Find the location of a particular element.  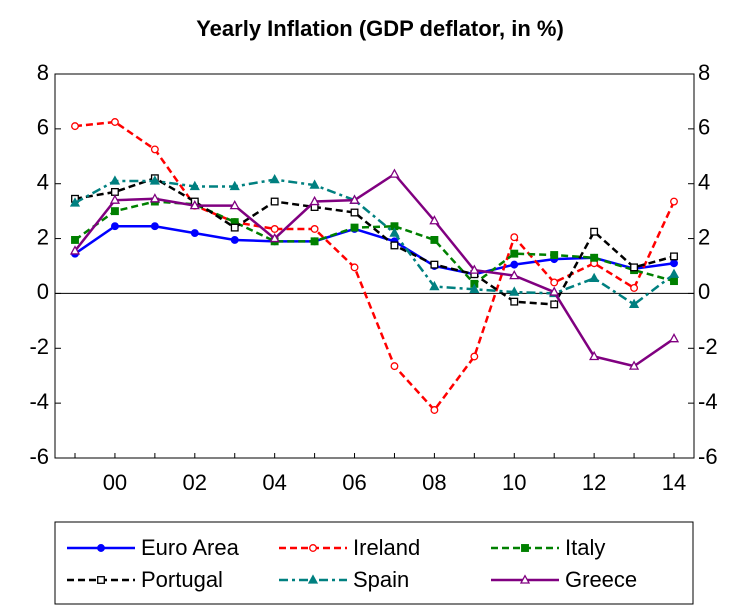

y-tick-label: -2 is located at coordinates (39, 346).